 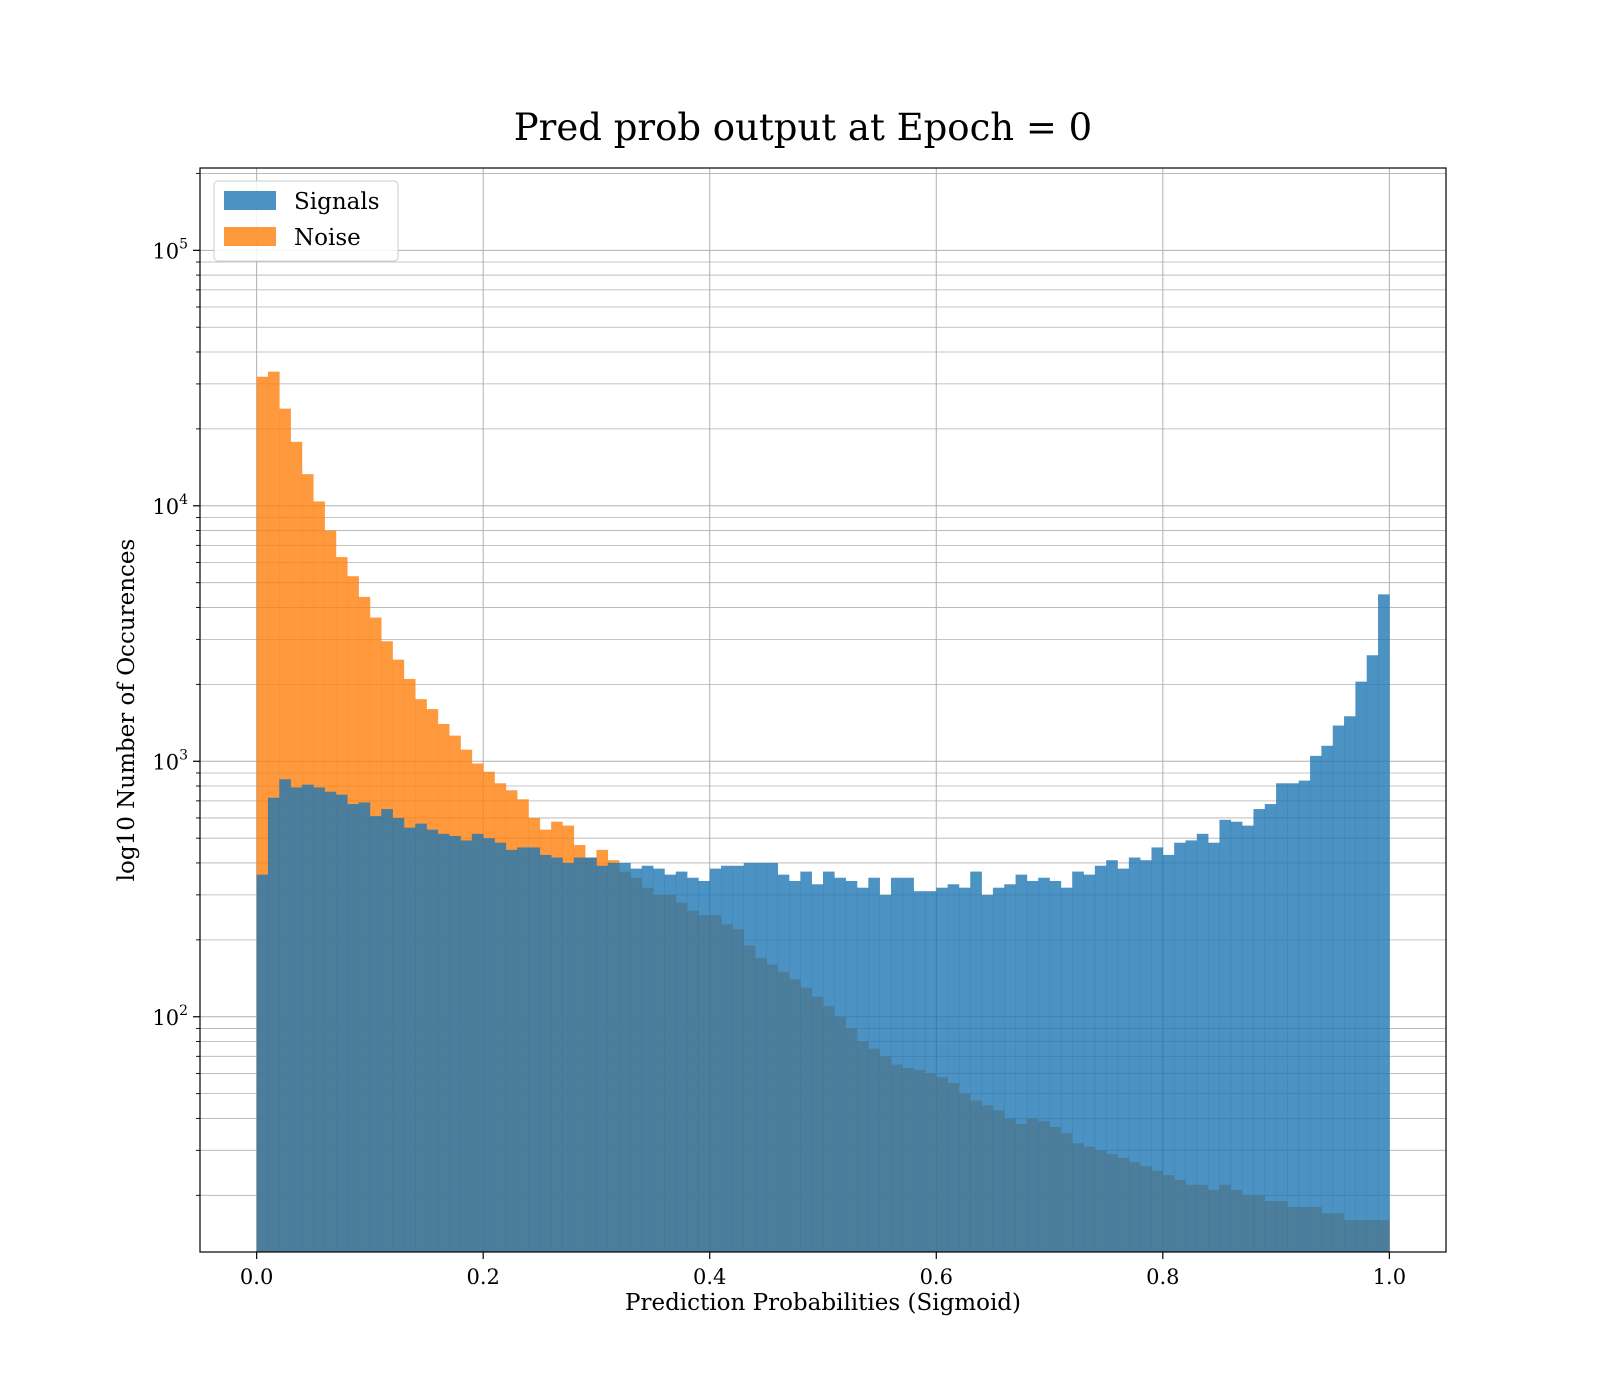 I want to click on legend-label-signals: Signals, so click(x=337, y=202).